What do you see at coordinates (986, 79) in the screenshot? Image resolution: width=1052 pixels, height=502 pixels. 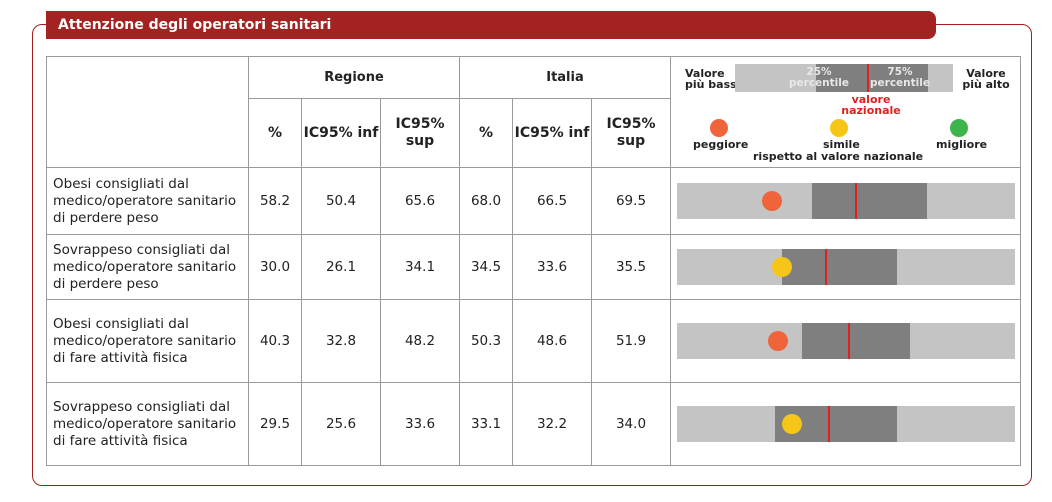 I see `legend-high-label: Valore più alto` at bounding box center [986, 79].